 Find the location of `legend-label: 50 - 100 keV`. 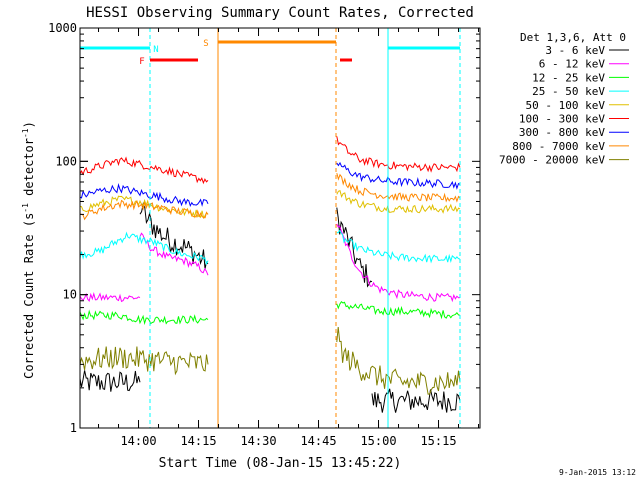

legend-label: 50 - 100 keV is located at coordinates (566, 105).